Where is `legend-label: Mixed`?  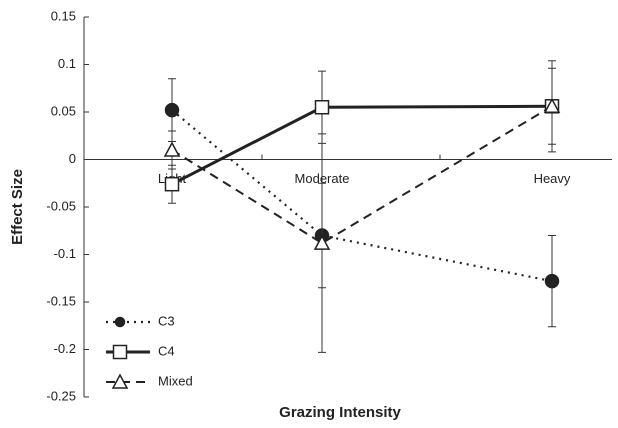 legend-label: Mixed is located at coordinates (175, 380).